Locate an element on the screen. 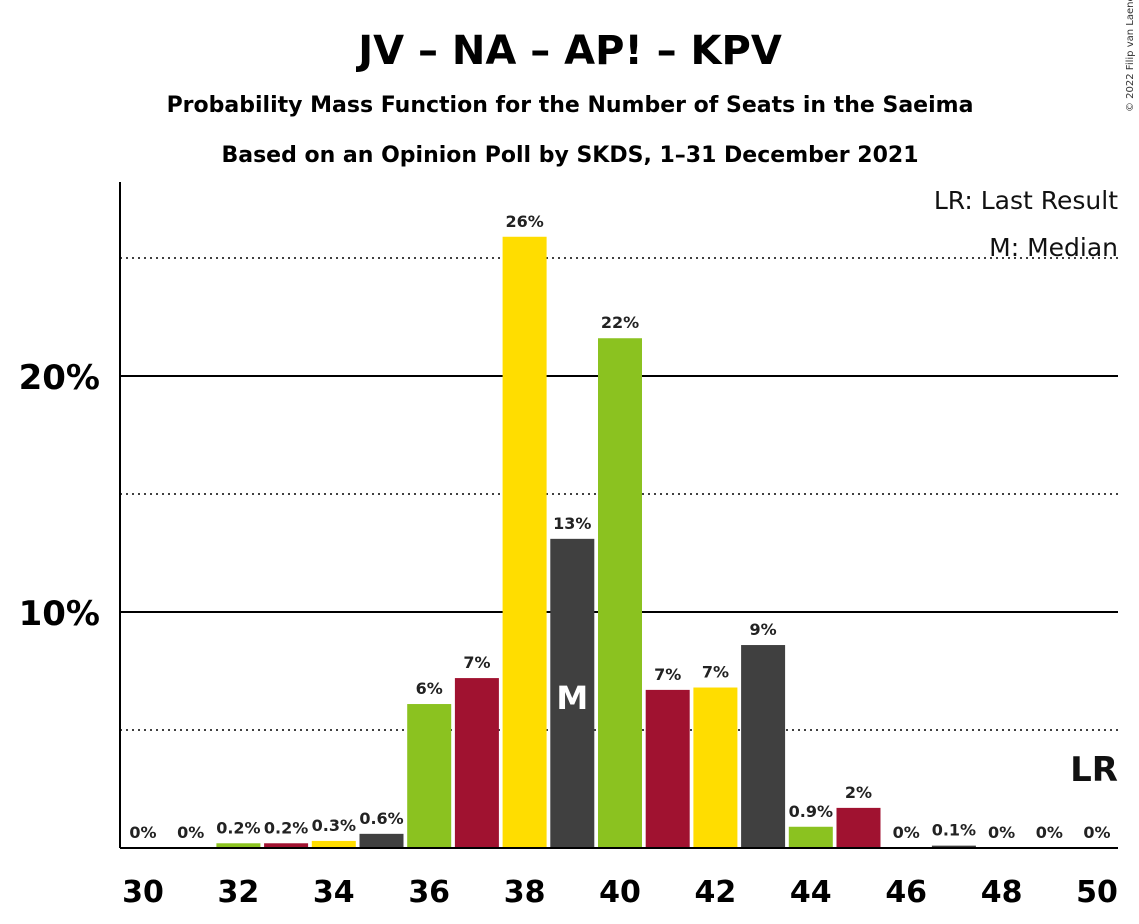 The image size is (1139, 924). data-label-seat-48: 0% is located at coordinates (1001, 832).